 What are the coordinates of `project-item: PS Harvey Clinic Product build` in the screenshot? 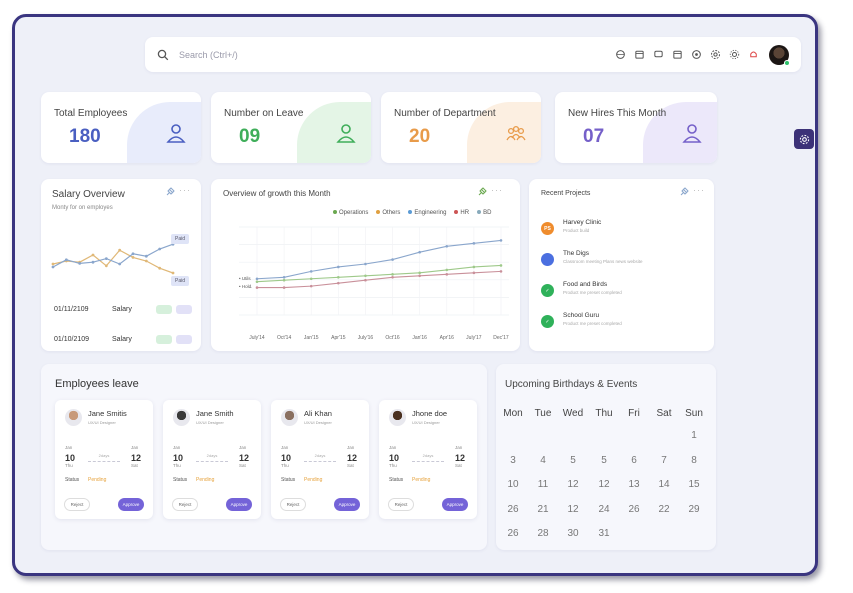 It's located at (571, 227).